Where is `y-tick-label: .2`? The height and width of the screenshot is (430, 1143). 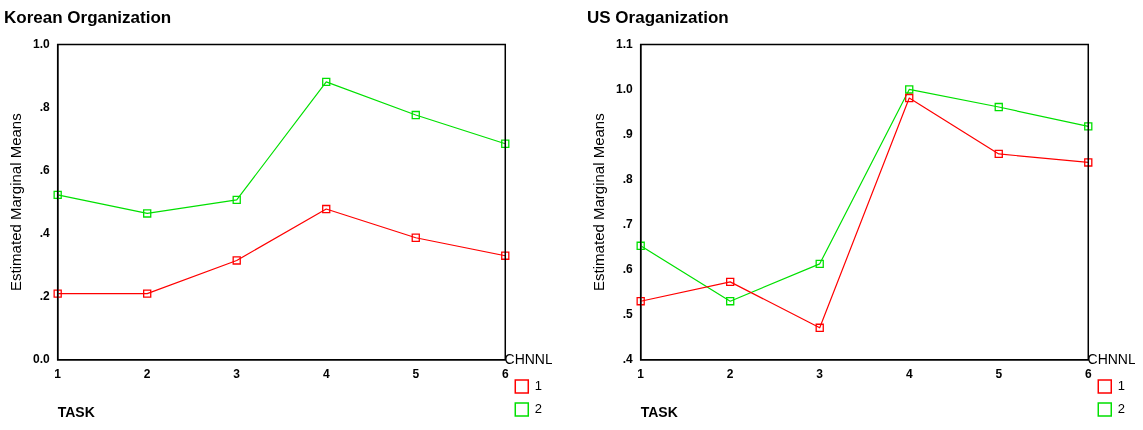 y-tick-label: .2 is located at coordinates (44, 296).